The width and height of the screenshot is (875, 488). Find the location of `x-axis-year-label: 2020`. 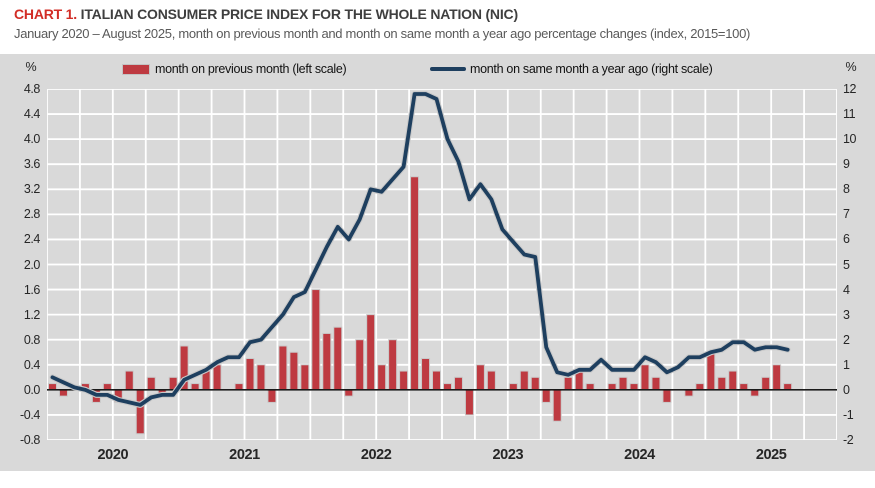

x-axis-year-label: 2020 is located at coordinates (113, 455).